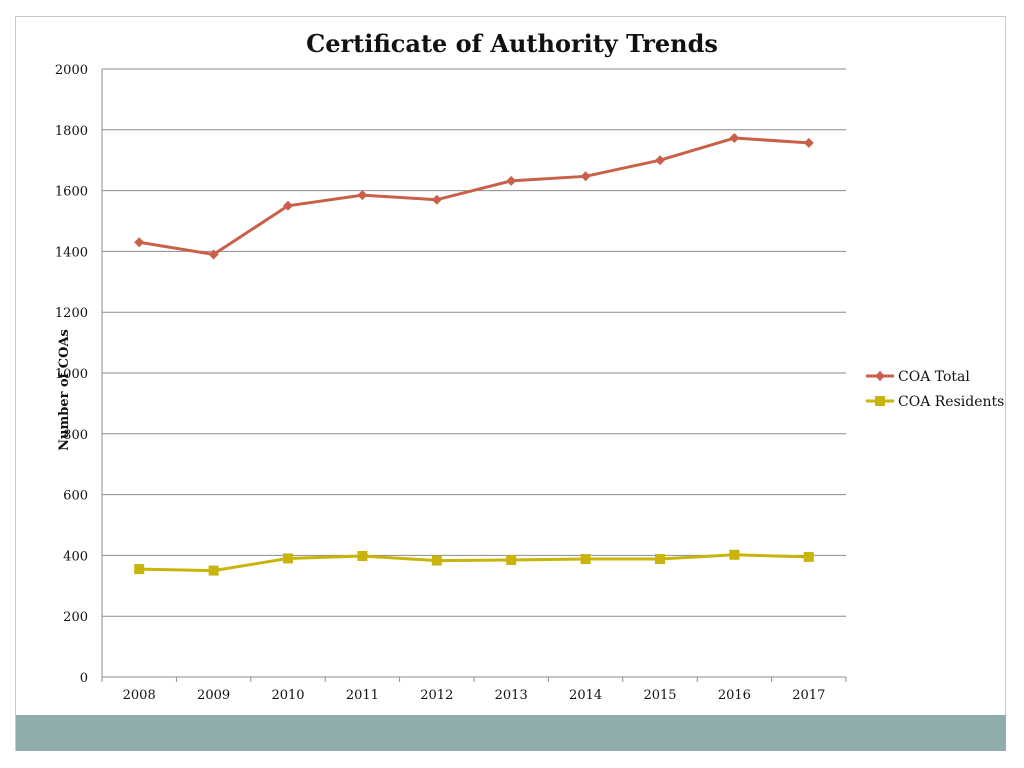 The width and height of the screenshot is (1024, 768). I want to click on x-tick-label: 2011, so click(362, 695).